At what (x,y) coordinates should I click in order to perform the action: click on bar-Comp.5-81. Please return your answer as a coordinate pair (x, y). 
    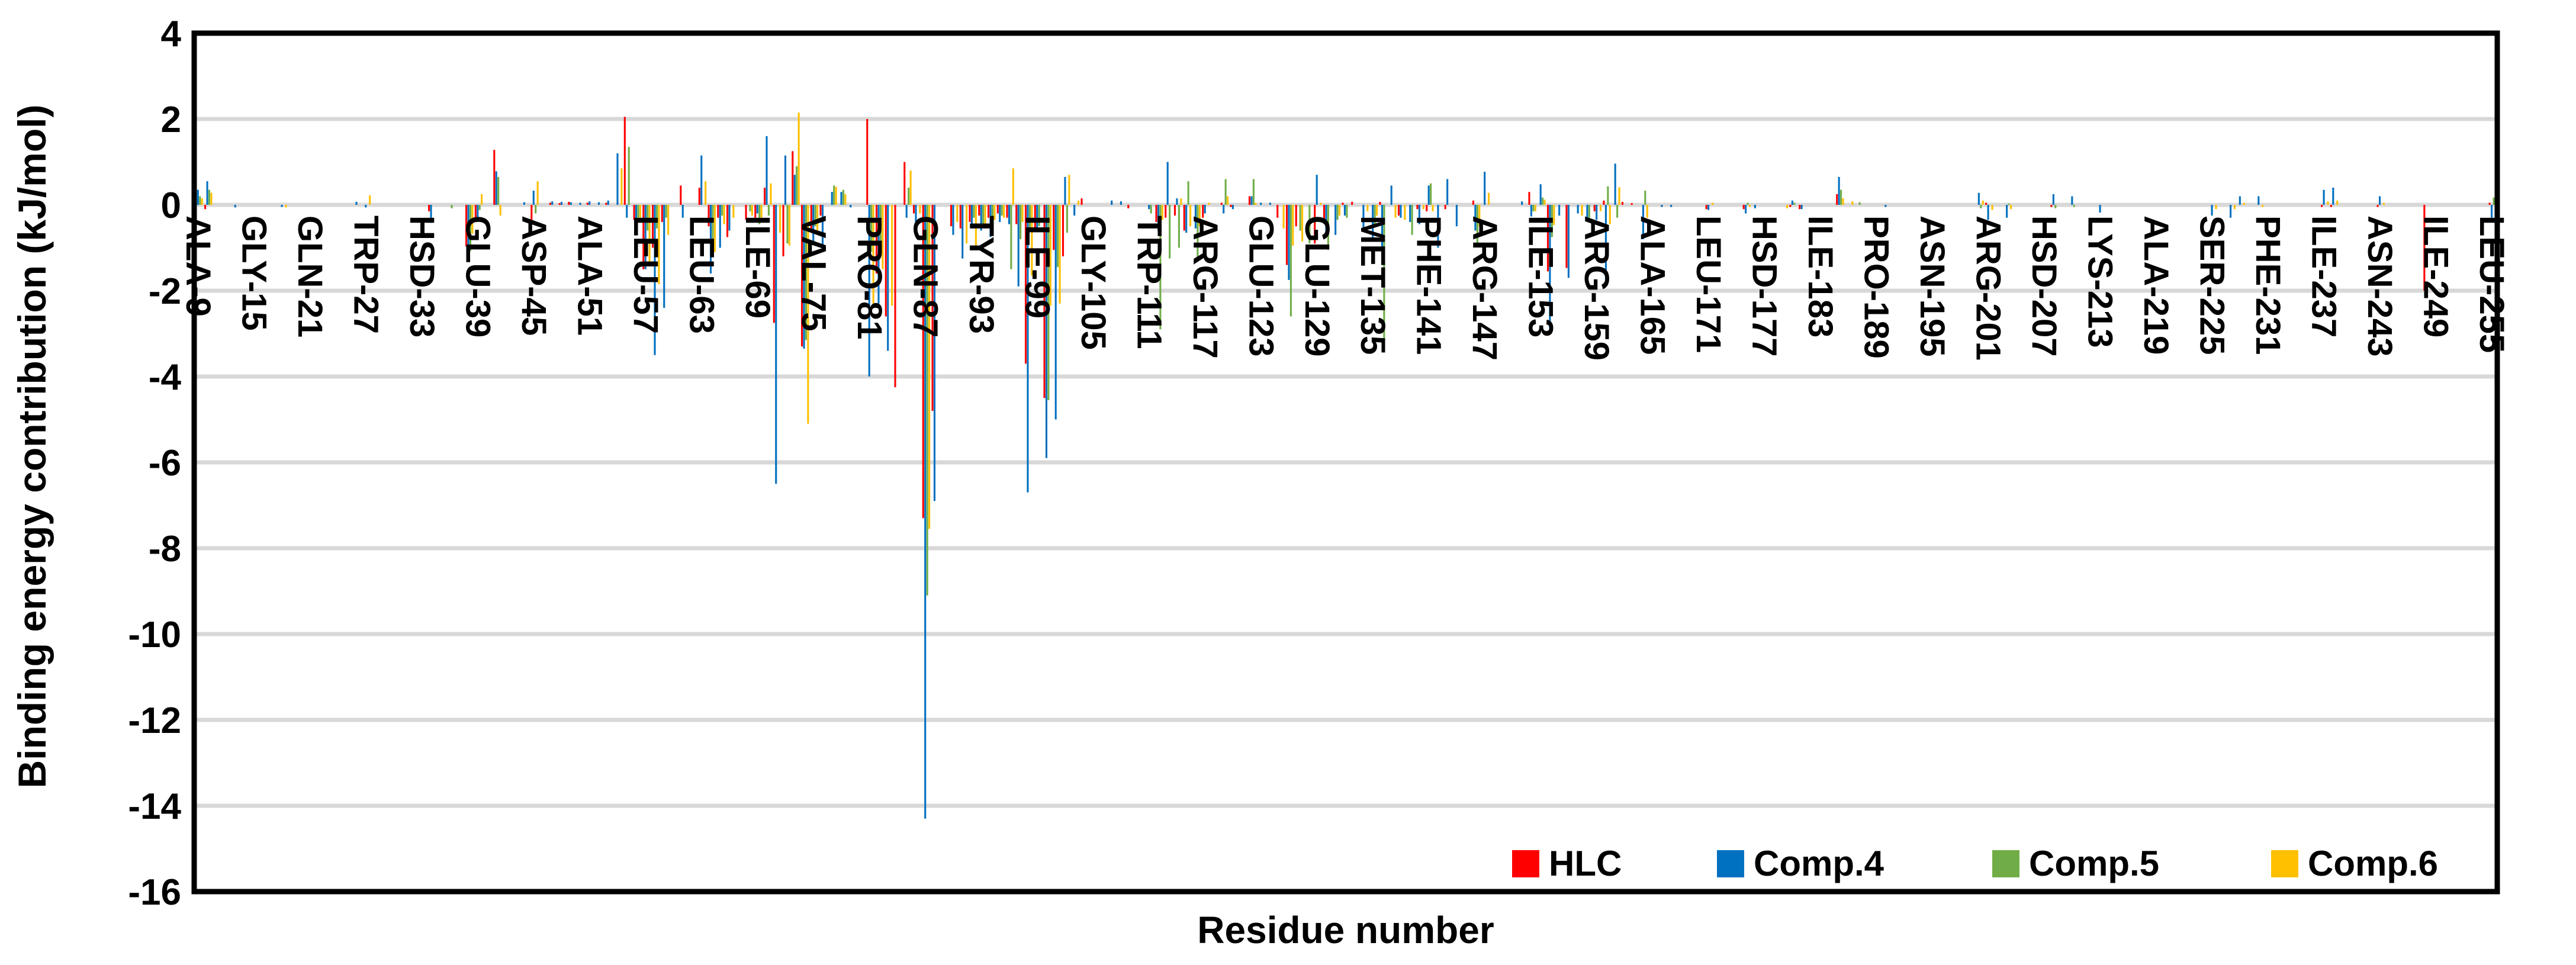
    Looking at the image, I should click on (872, 229).